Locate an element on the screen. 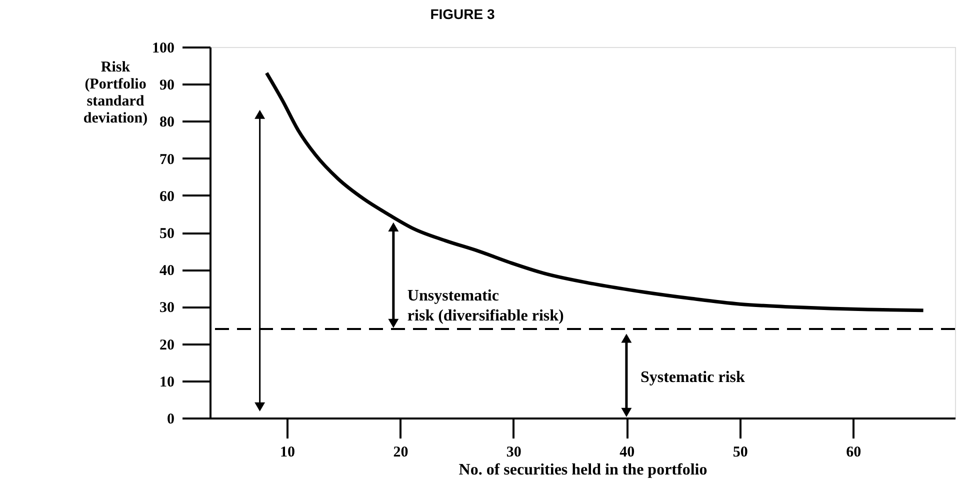  annotation: Systematic risk is located at coordinates (692, 377).